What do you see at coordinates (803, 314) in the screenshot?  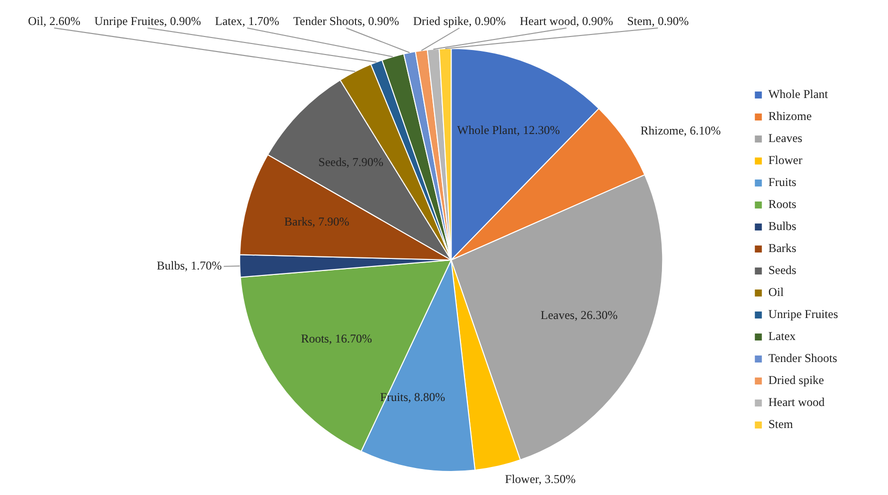 I see `legend-label: Unripe Fruites` at bounding box center [803, 314].